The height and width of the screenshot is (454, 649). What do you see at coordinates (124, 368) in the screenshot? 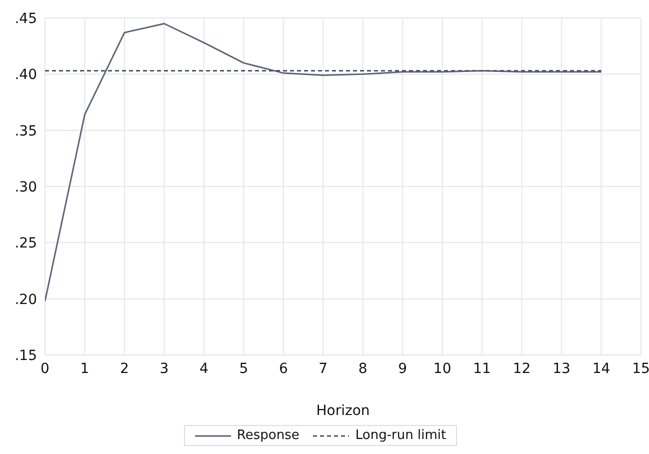
I see `x-tick-label: 2` at bounding box center [124, 368].